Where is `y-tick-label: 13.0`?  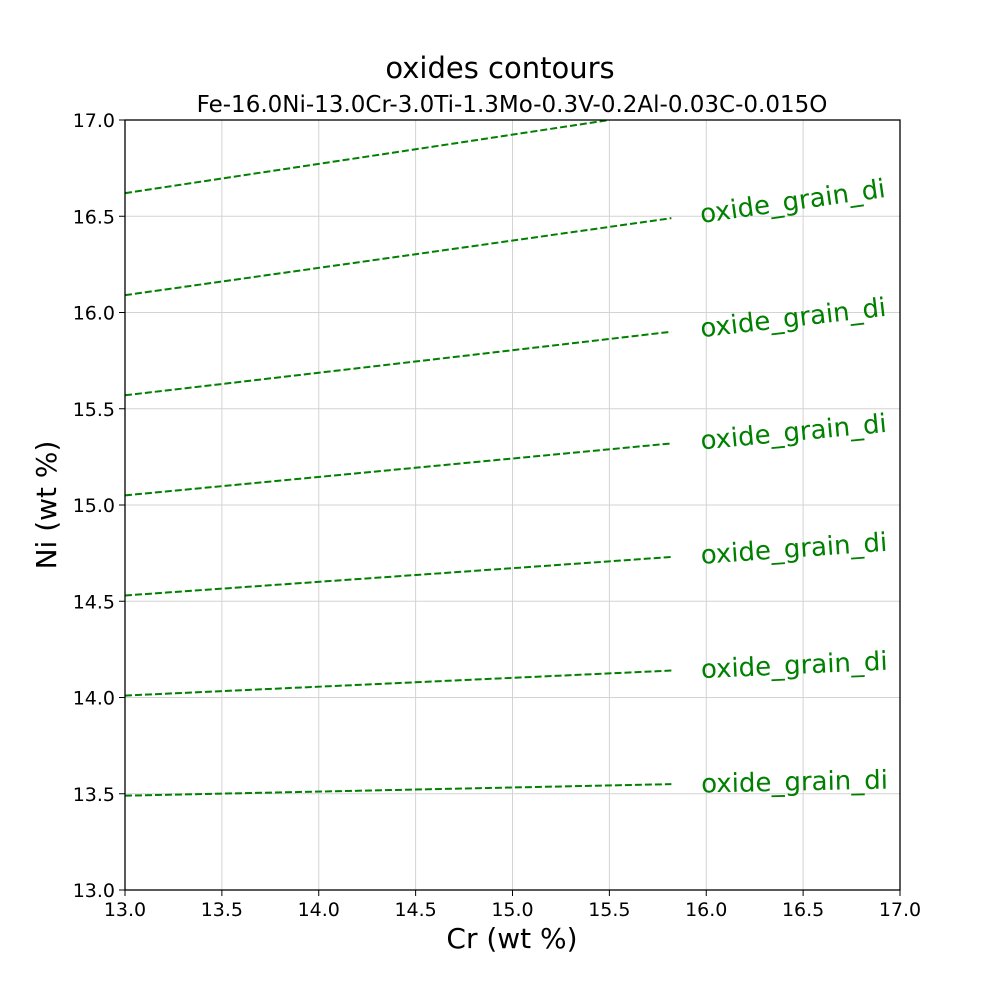
y-tick-label: 13.0 is located at coordinates (94, 891).